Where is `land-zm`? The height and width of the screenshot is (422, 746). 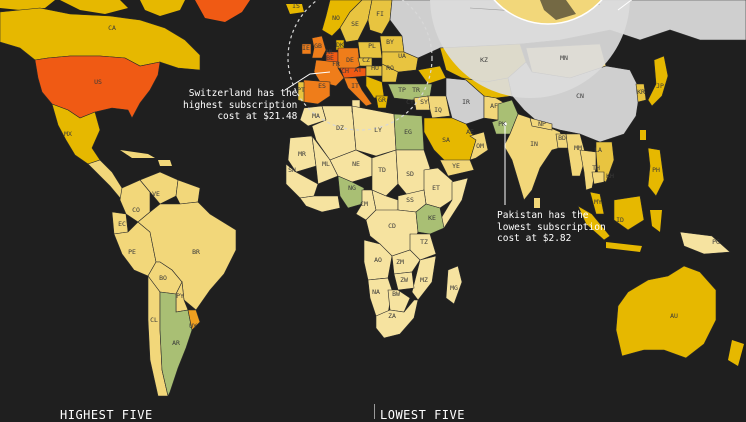 land-zm is located at coordinates (406, 262).